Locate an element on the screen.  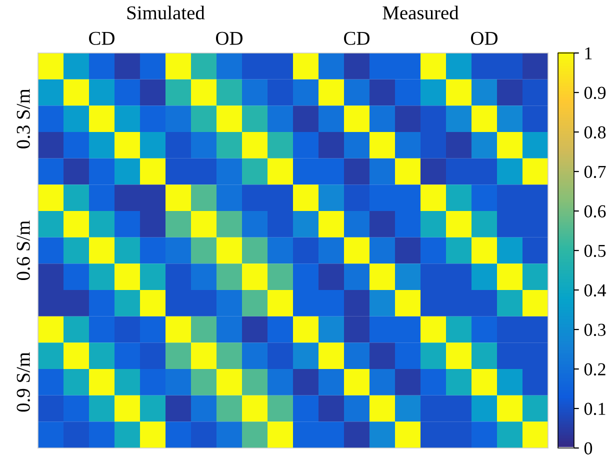
color-bar-label: 0.7 is located at coordinates (595, 172).